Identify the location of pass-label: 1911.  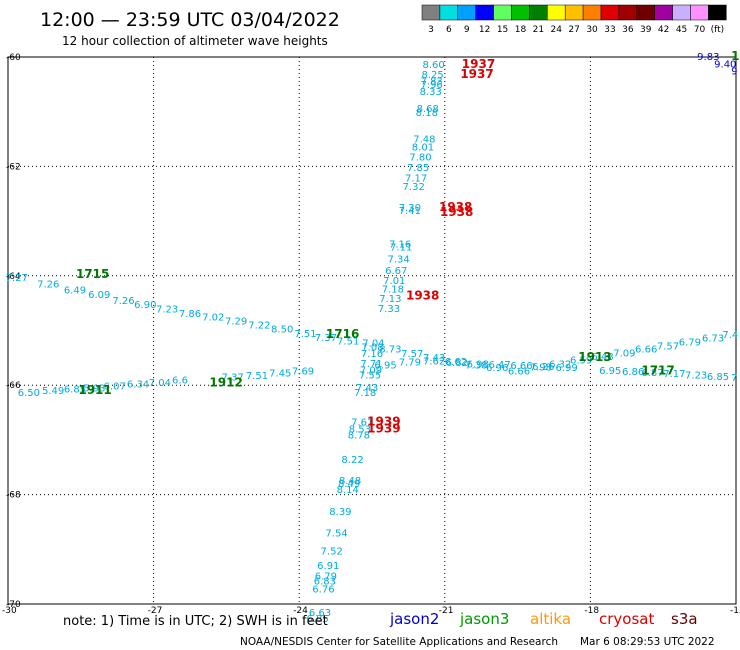
(94, 390).